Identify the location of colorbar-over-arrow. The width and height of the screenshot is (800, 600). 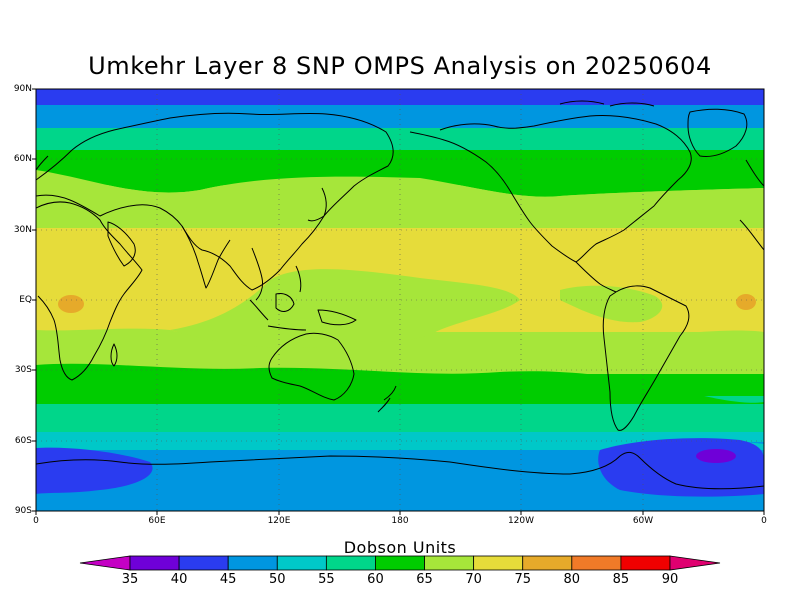
(695, 563).